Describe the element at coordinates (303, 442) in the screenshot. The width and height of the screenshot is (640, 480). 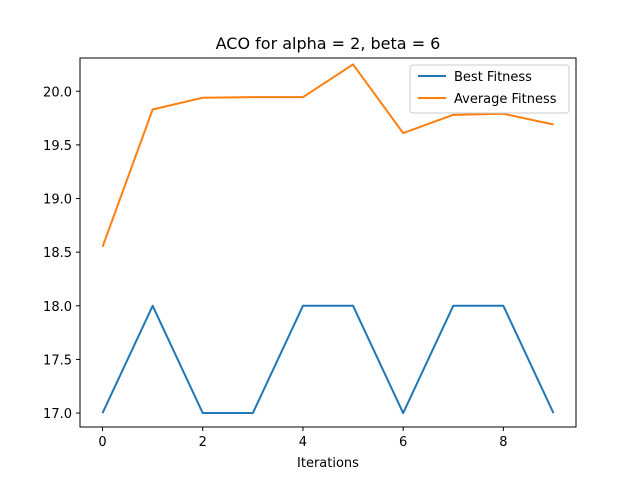
I see `x-tick-label: 4` at that location.